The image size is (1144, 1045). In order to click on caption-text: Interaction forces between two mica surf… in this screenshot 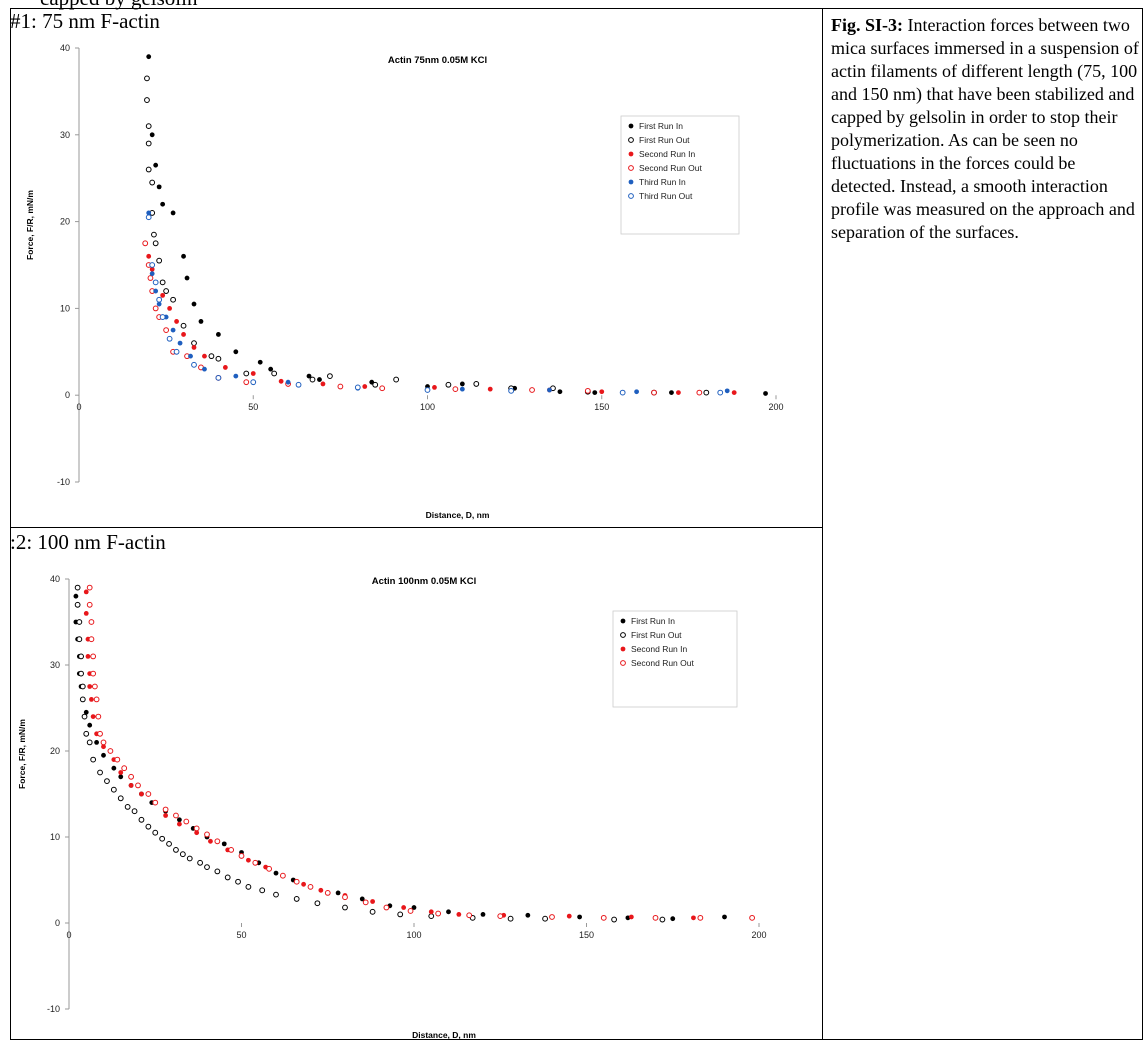, I will do `click(985, 128)`.